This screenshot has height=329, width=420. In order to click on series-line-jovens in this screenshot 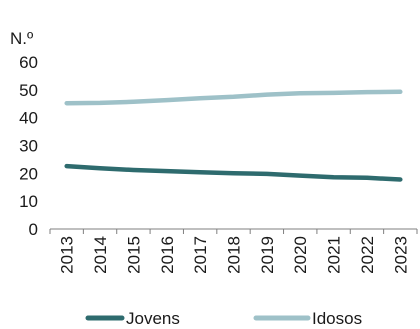, I will do `click(233, 172)`.